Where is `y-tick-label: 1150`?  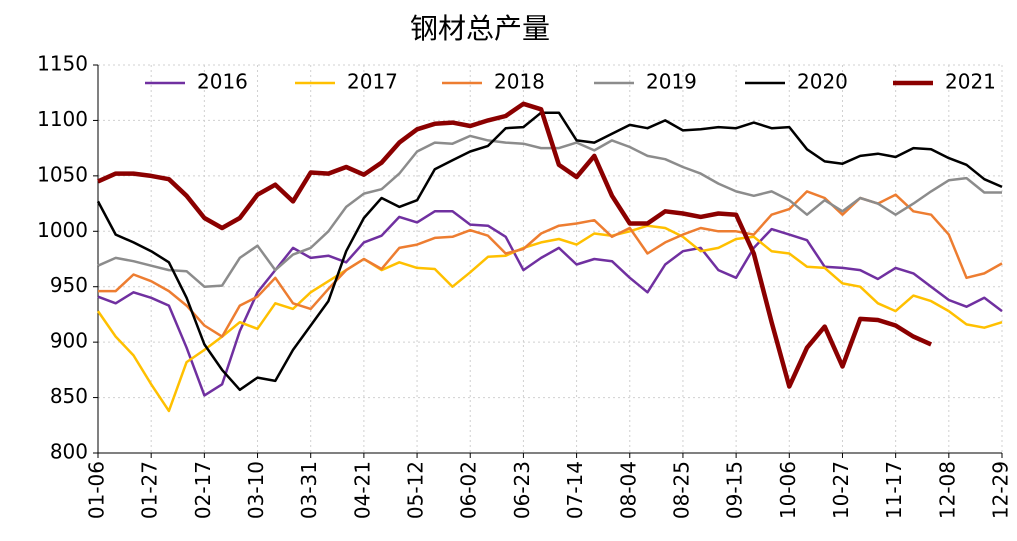 y-tick-label: 1150 is located at coordinates (62, 64).